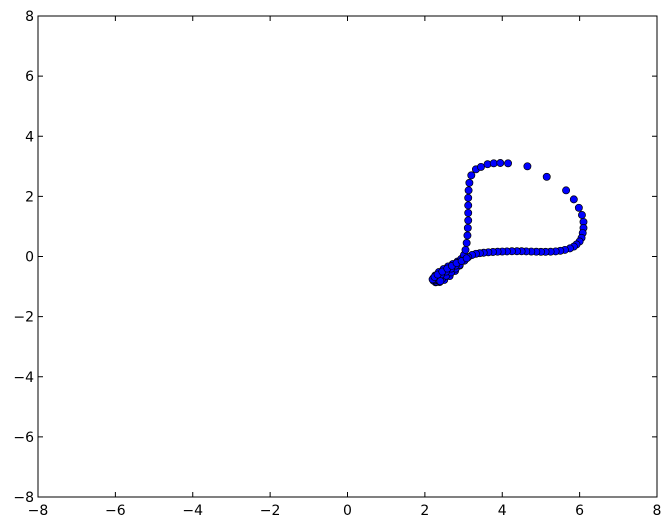  I want to click on x-axis: −8 −6 −4 −2 0 2 4 6 8, so click(345, 511).